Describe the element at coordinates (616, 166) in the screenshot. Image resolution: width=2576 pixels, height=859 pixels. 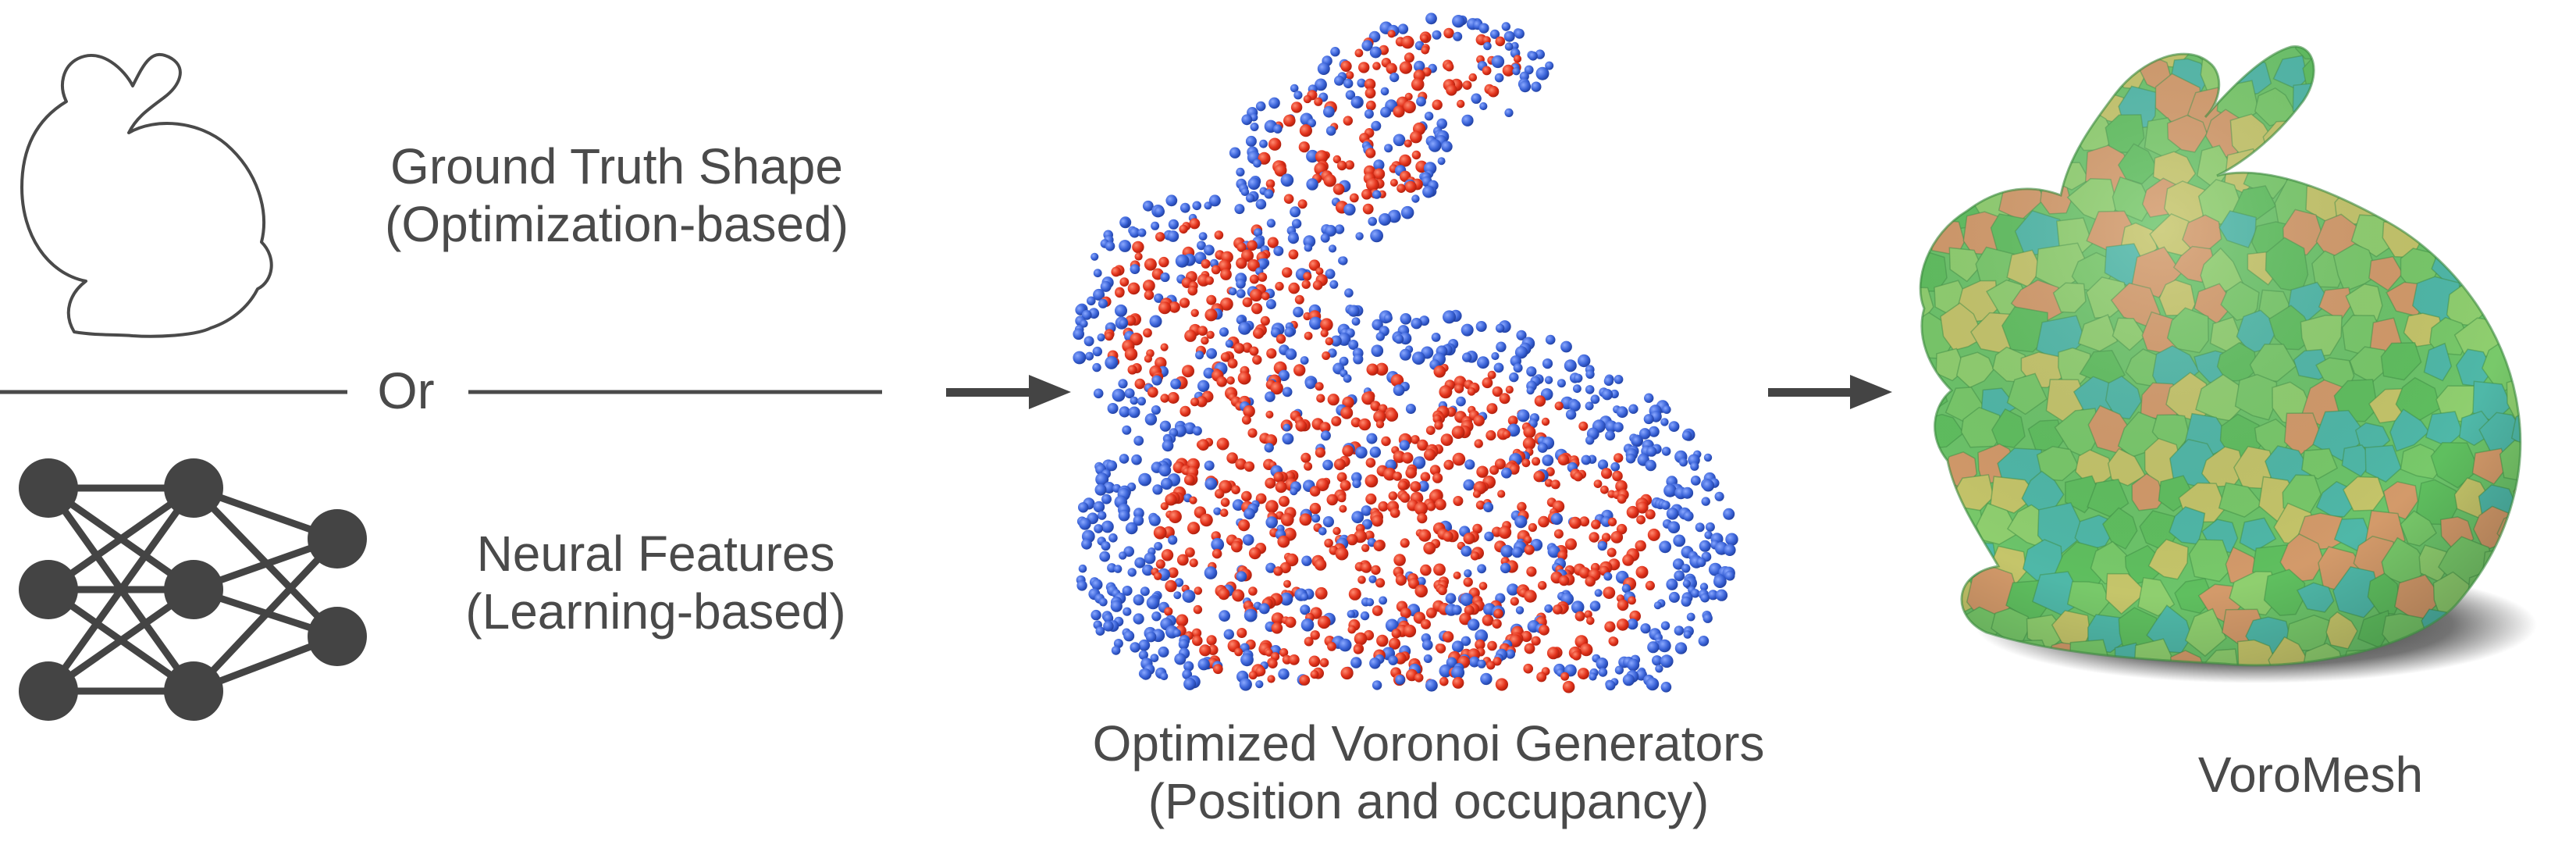
I see `ground-truth-title: Ground Truth Shape` at that location.